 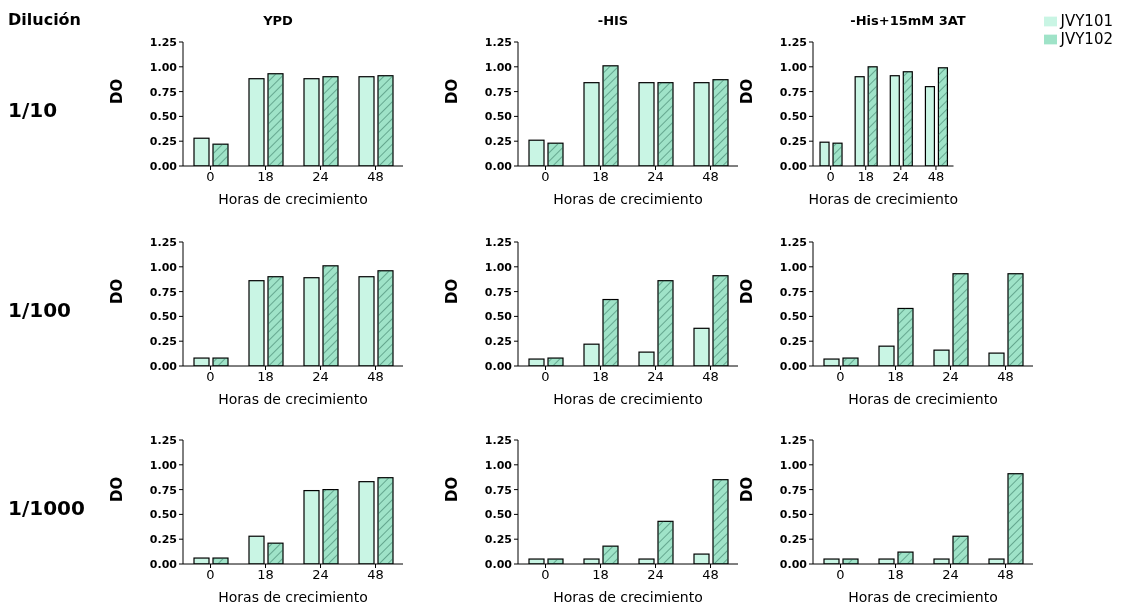 What do you see at coordinates (47, 508) in the screenshot?
I see `text: 1/1000` at bounding box center [47, 508].